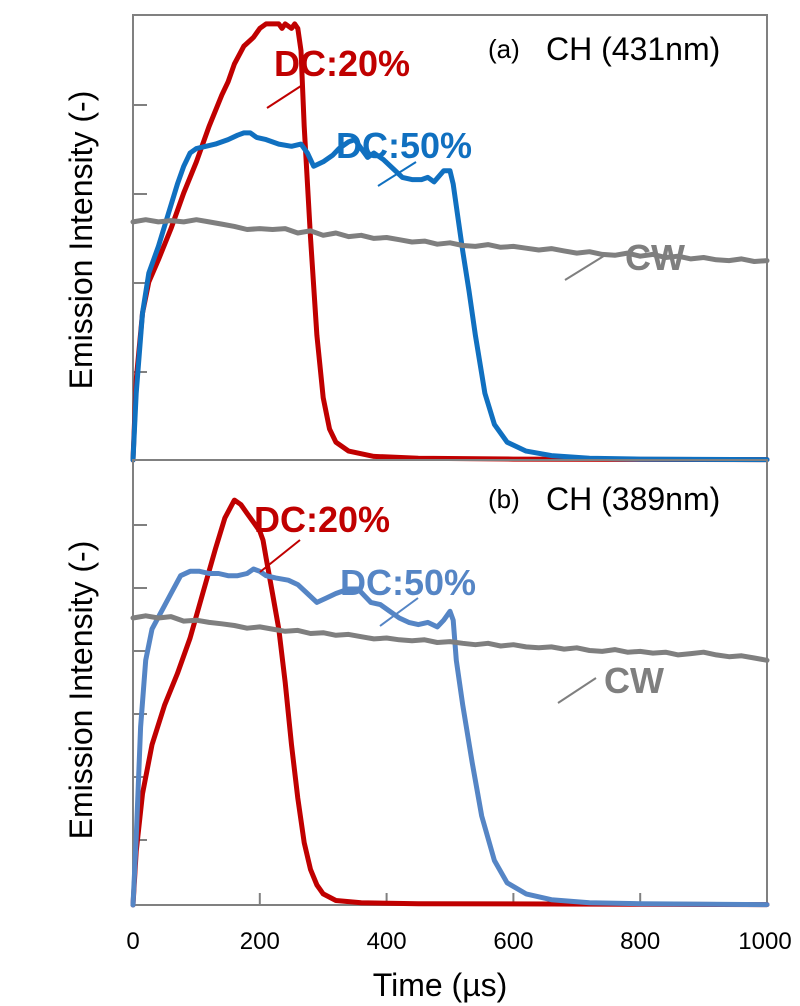 This screenshot has height=1006, width=800. What do you see at coordinates (280, 556) in the screenshot?
I see `panel-b-dc20-leader` at bounding box center [280, 556].